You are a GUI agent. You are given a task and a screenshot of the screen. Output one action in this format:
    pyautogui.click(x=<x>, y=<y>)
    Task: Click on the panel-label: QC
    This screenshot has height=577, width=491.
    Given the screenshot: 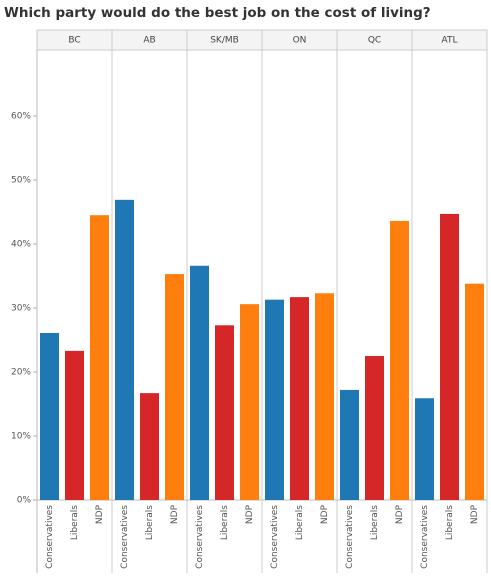 What is the action you would take?
    pyautogui.click(x=374, y=41)
    